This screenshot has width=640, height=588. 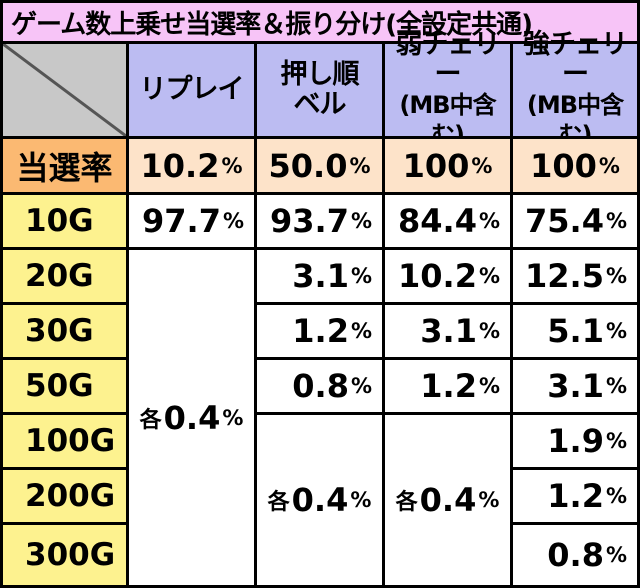 I want to click on row-header-10g: 10G, so click(x=64, y=221).